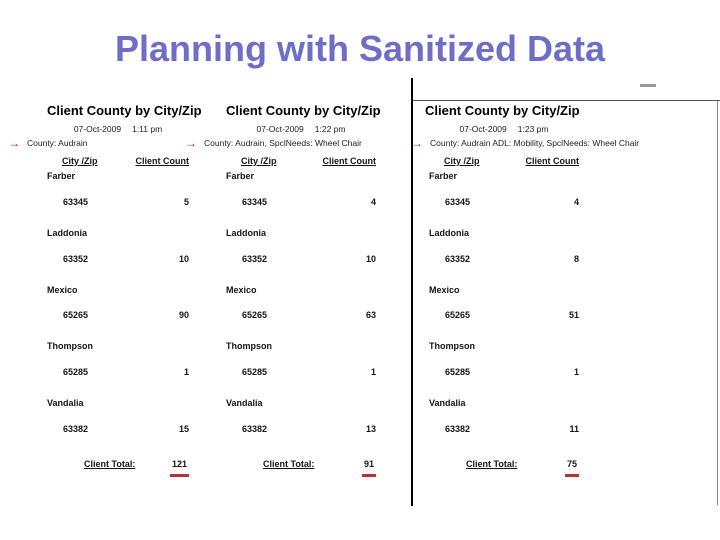 Image resolution: width=720 pixels, height=540 pixels. I want to click on count-value: 63, so click(370, 315).